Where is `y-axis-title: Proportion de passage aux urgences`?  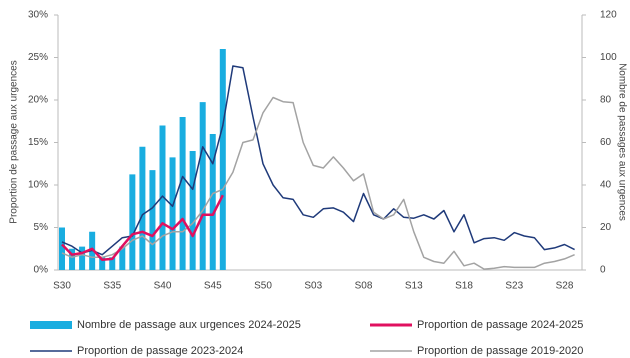
y-axis-title: Proportion de passage aux urgences is located at coordinates (14, 141).